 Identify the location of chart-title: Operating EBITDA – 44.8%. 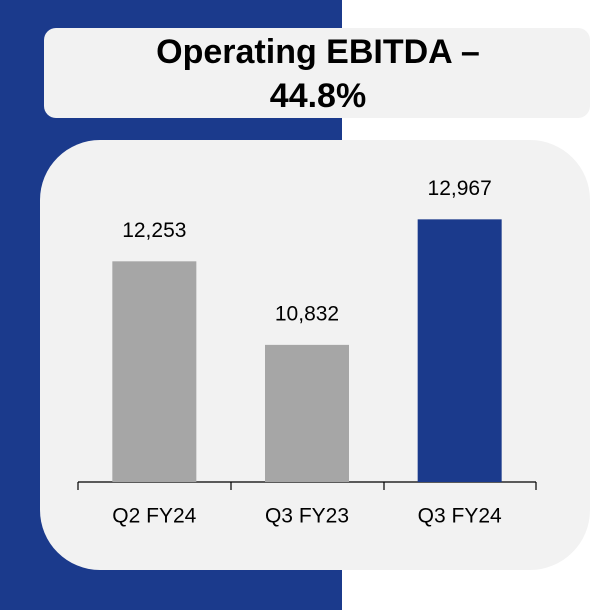
(318, 74).